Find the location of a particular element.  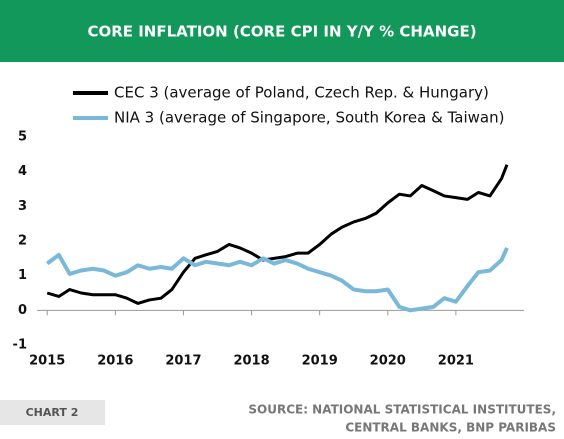

x-tick-label: 2020 is located at coordinates (388, 361).